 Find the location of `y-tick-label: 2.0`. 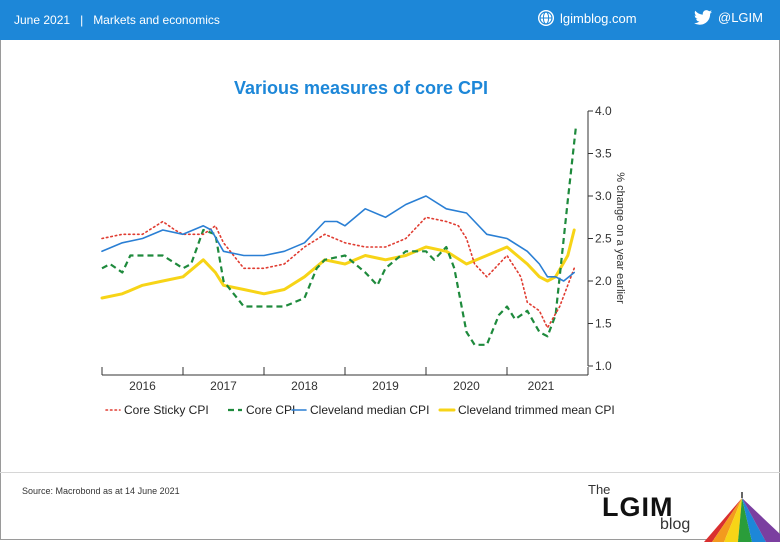

y-tick-label: 2.0 is located at coordinates (603, 281).